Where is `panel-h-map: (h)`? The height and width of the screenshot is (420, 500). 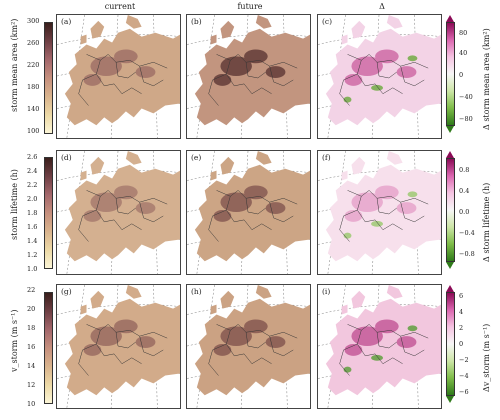 panel-h-map: (h) is located at coordinates (248, 346).